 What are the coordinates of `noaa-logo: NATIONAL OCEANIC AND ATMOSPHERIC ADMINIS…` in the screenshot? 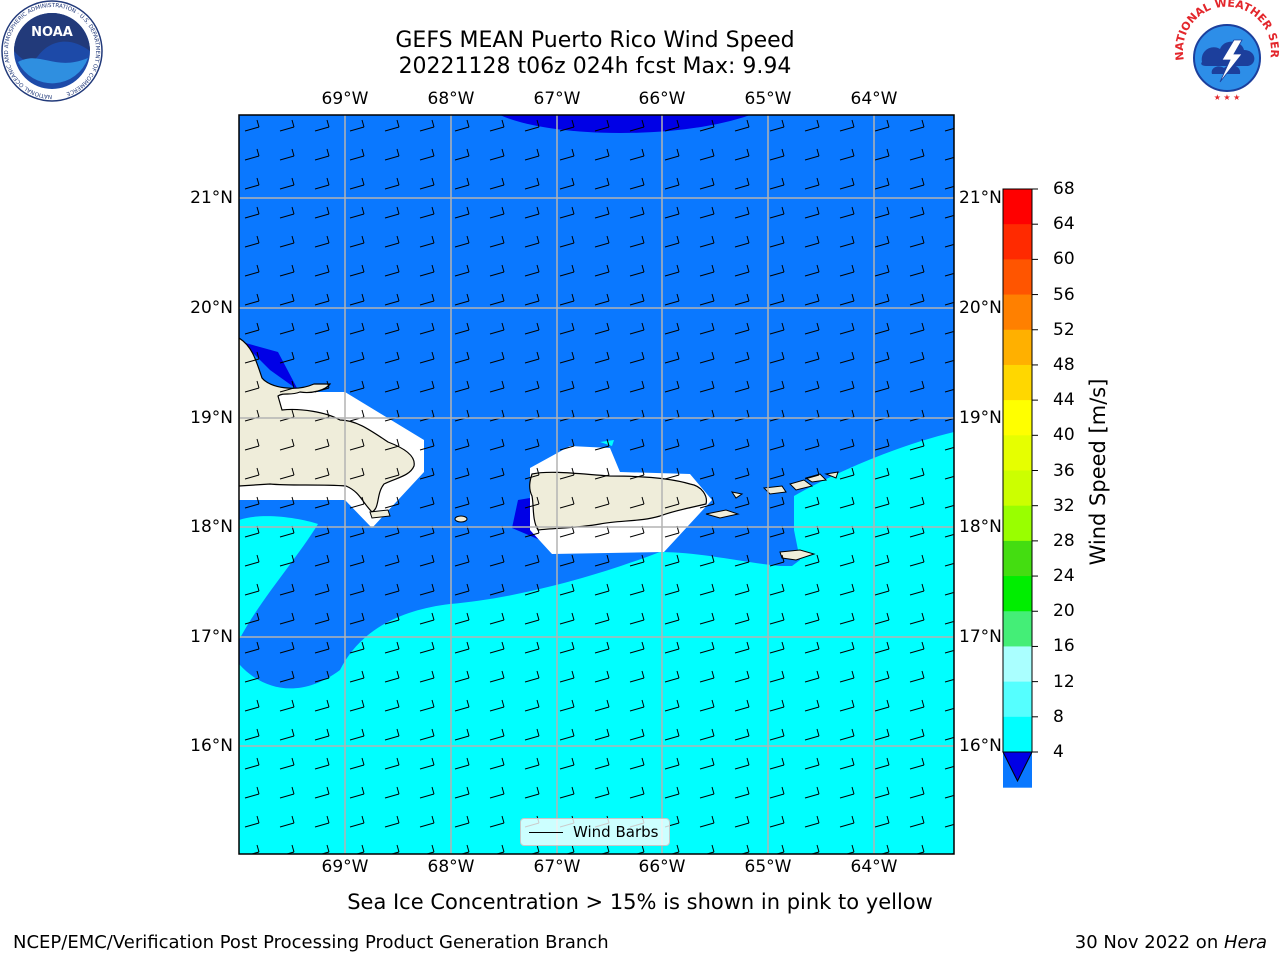 It's located at (52, 51).